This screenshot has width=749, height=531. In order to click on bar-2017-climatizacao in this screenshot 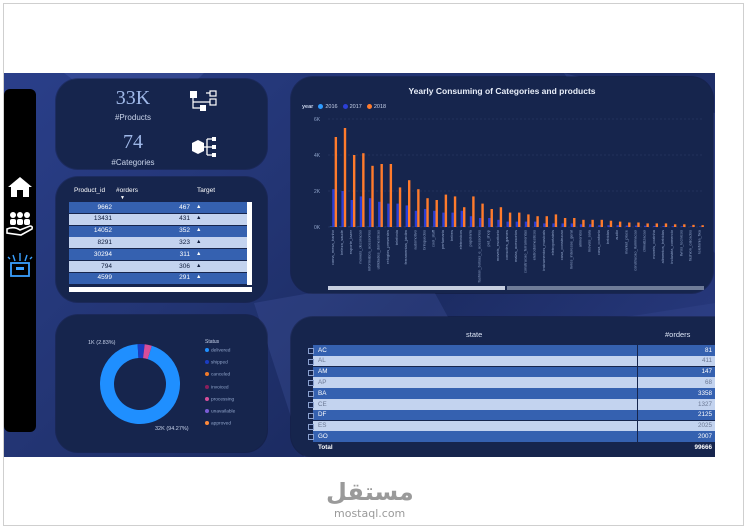, I will do `click(645, 226)`.